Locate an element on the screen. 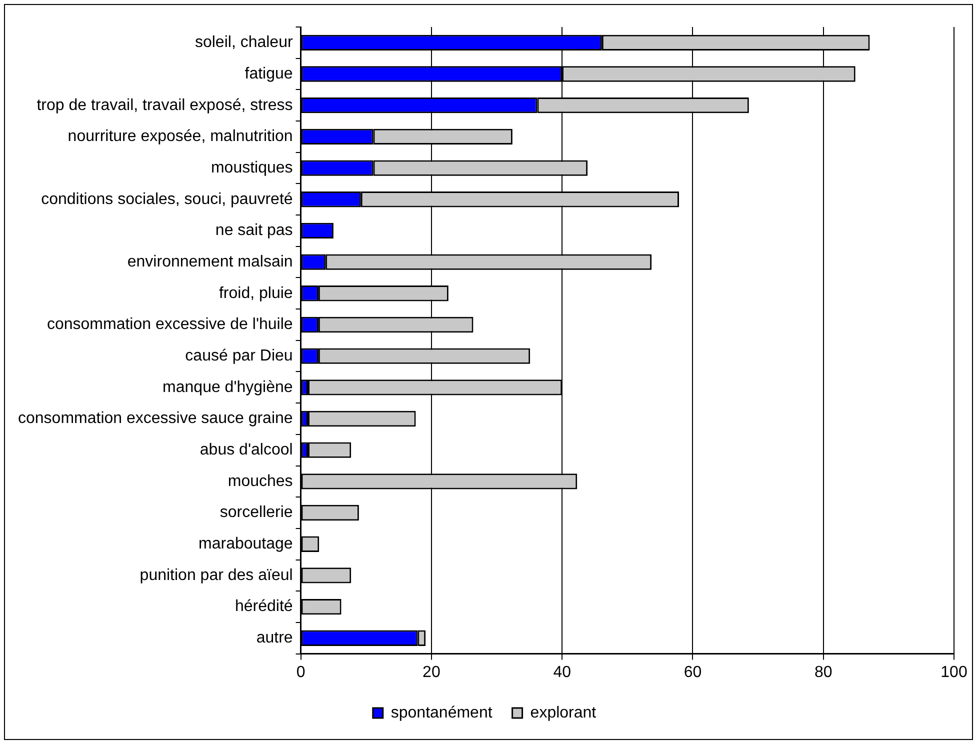  x-tick-label: 0 is located at coordinates (301, 672).